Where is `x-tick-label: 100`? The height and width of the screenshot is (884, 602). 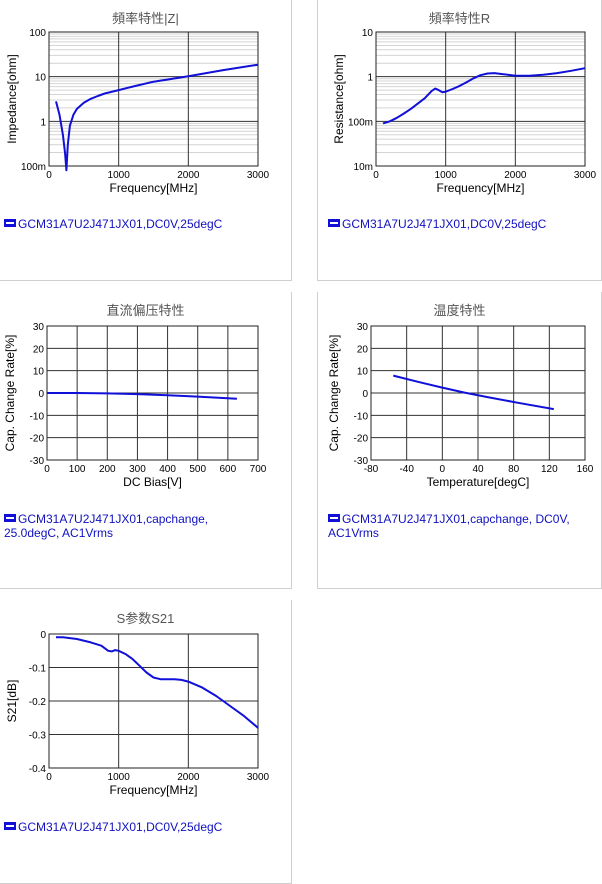
x-tick-label: 100 is located at coordinates (77, 469).